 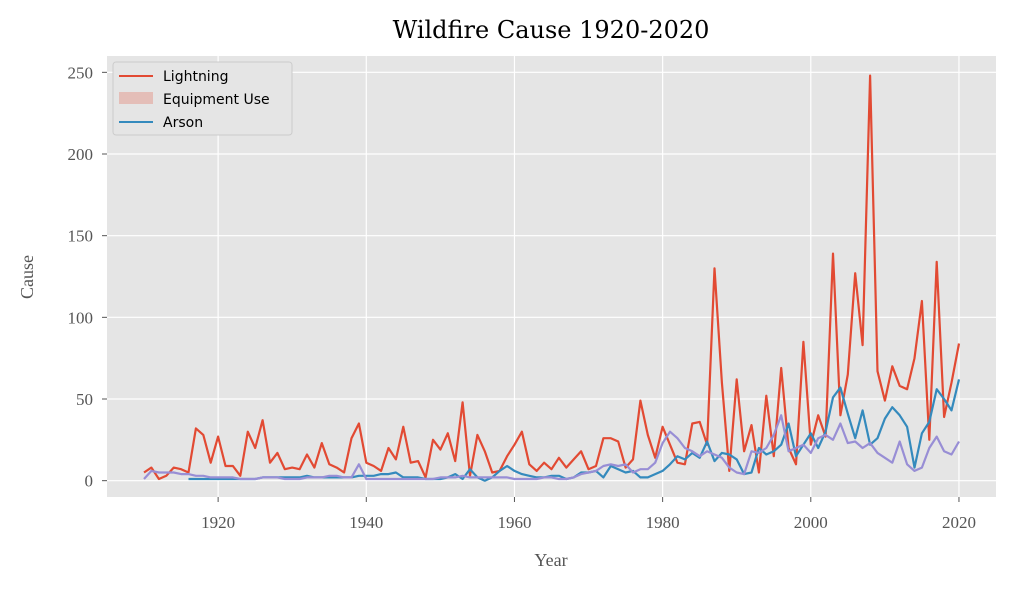 What do you see at coordinates (959, 522) in the screenshot?
I see `x-tick-label: 2020` at bounding box center [959, 522].